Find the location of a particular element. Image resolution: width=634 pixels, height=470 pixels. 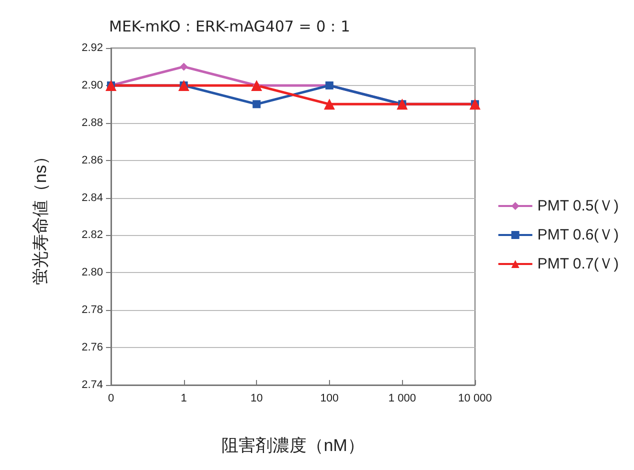

y-tick-label: 2.88 is located at coordinates (92, 122).